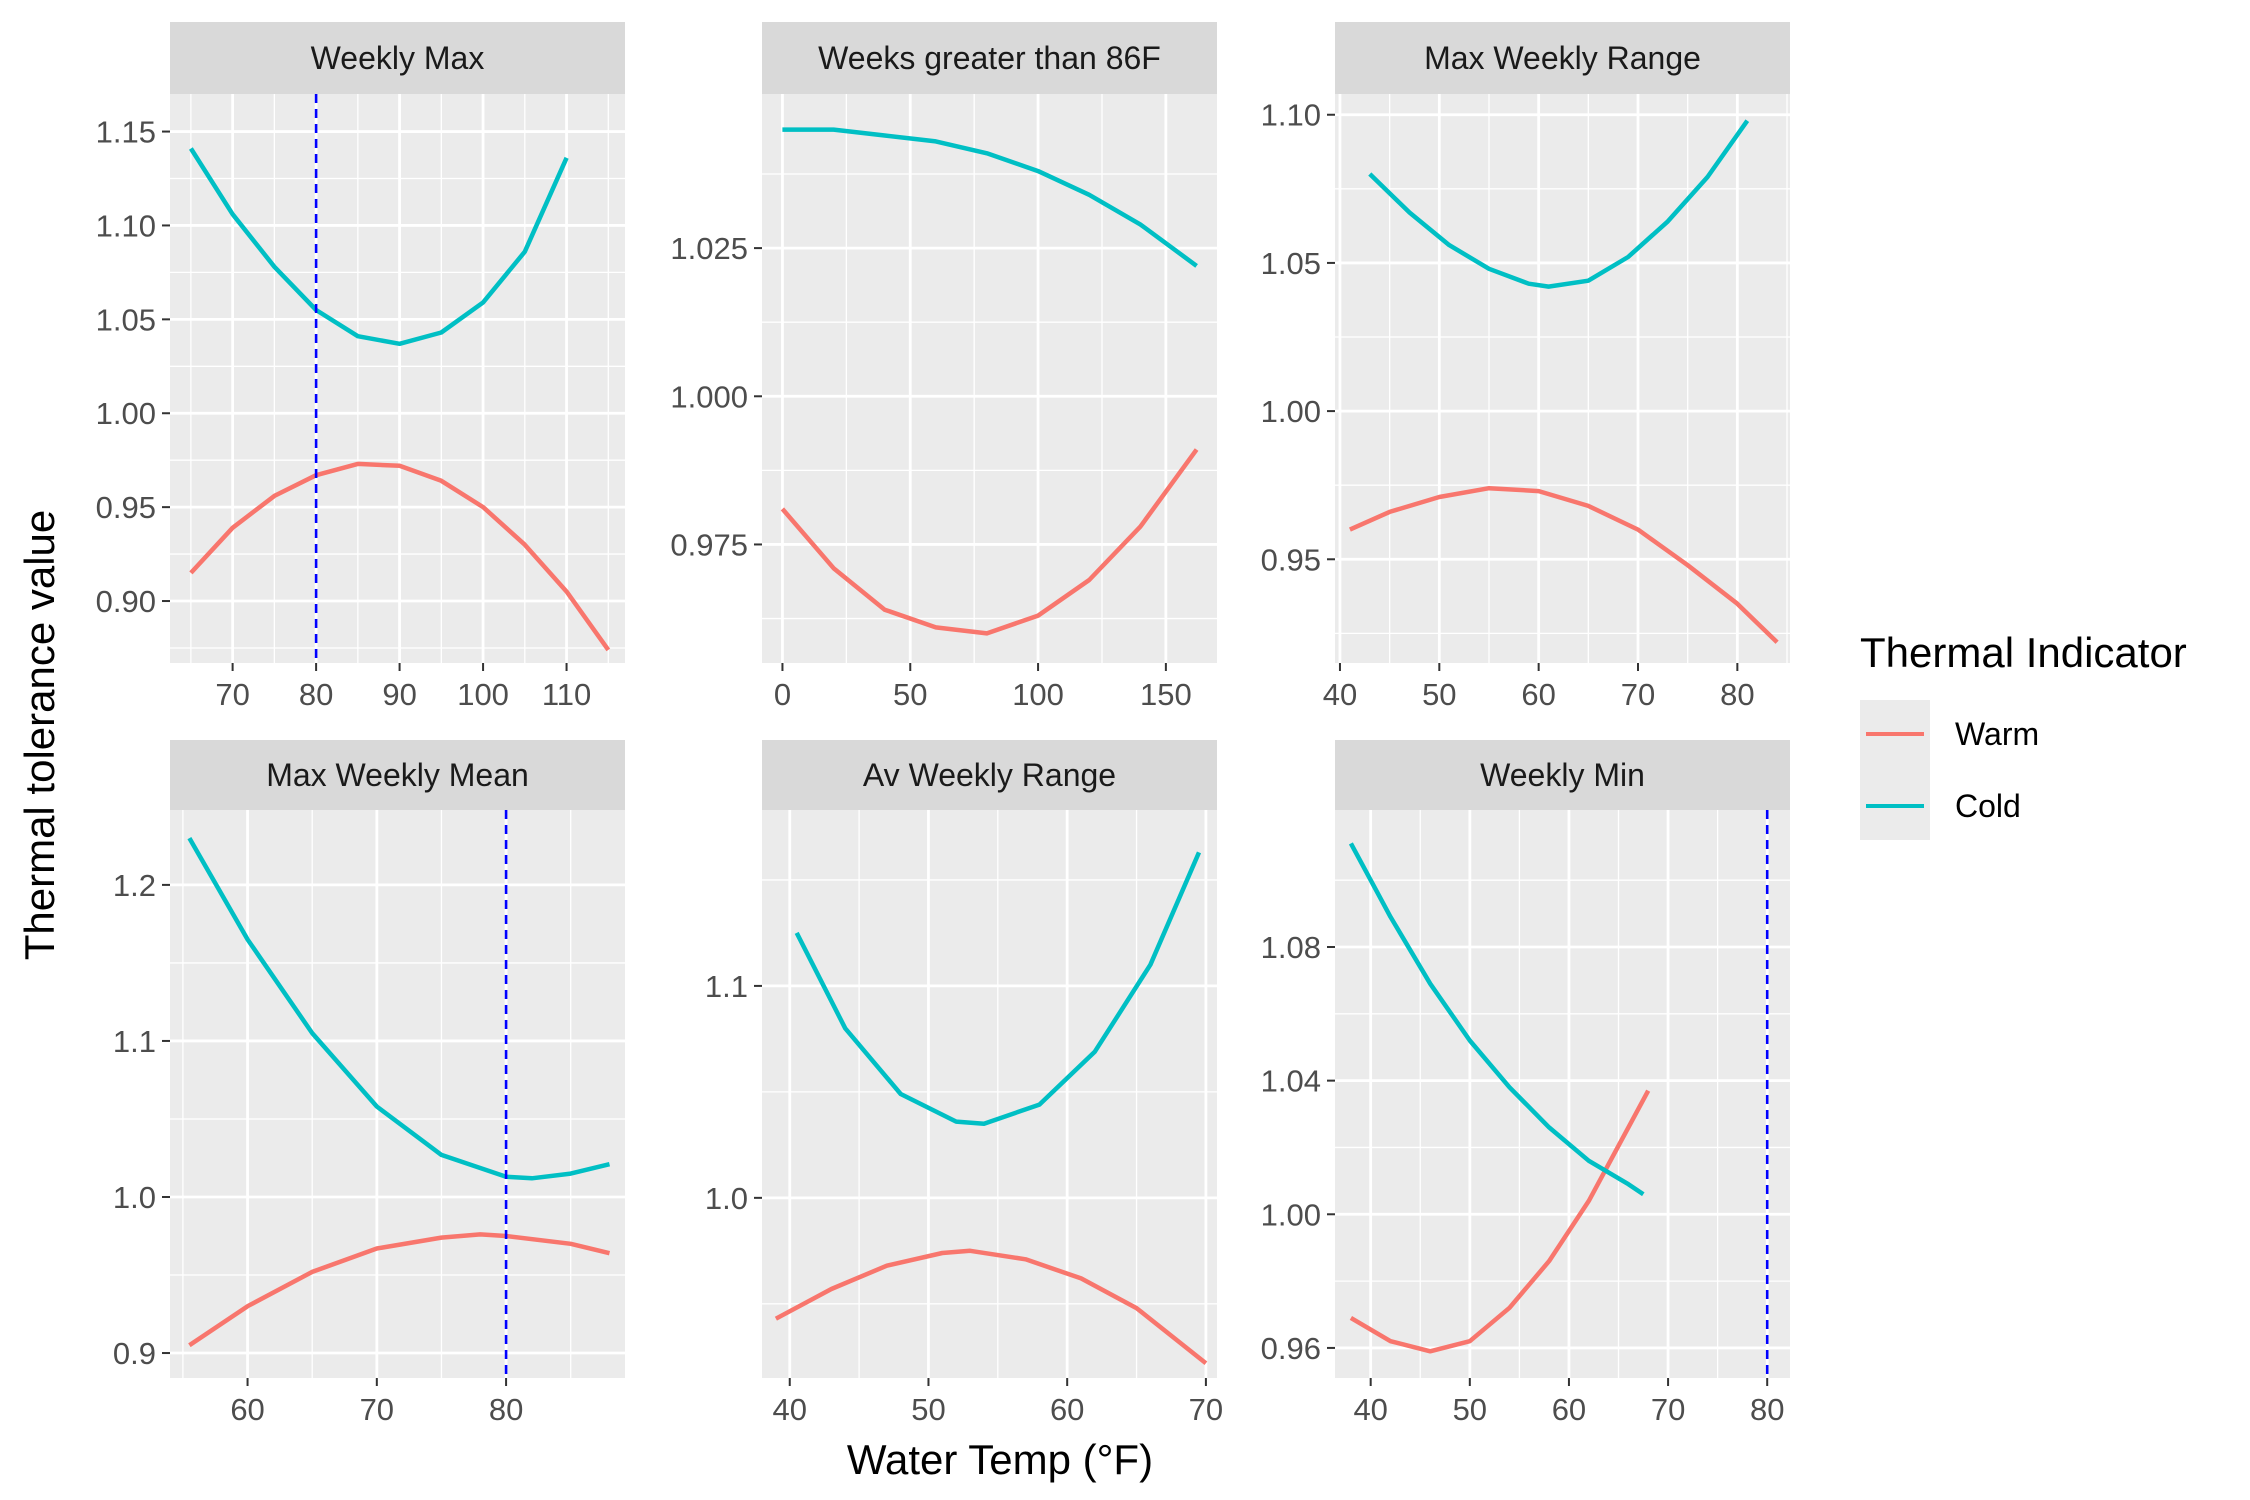  Describe the element at coordinates (39, 735) in the screenshot. I see `y-axis-title: Thermal tolerance value` at that location.